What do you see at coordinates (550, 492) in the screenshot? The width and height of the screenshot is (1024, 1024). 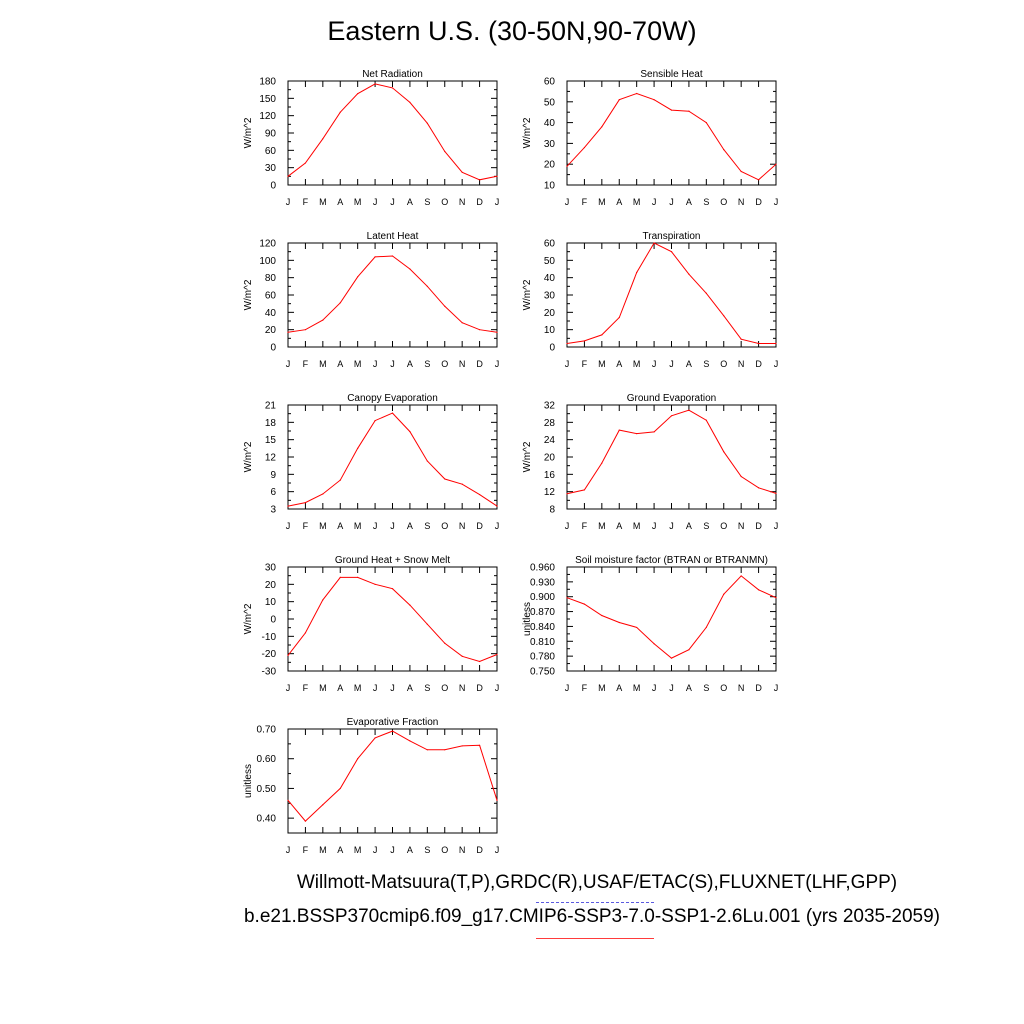 I see `y-tick-label: 12` at bounding box center [550, 492].